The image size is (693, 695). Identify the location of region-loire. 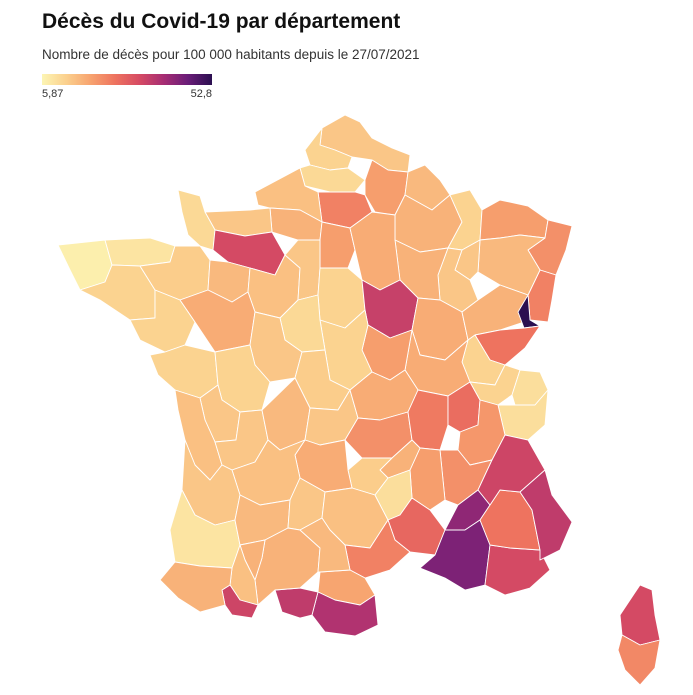
(428, 420).